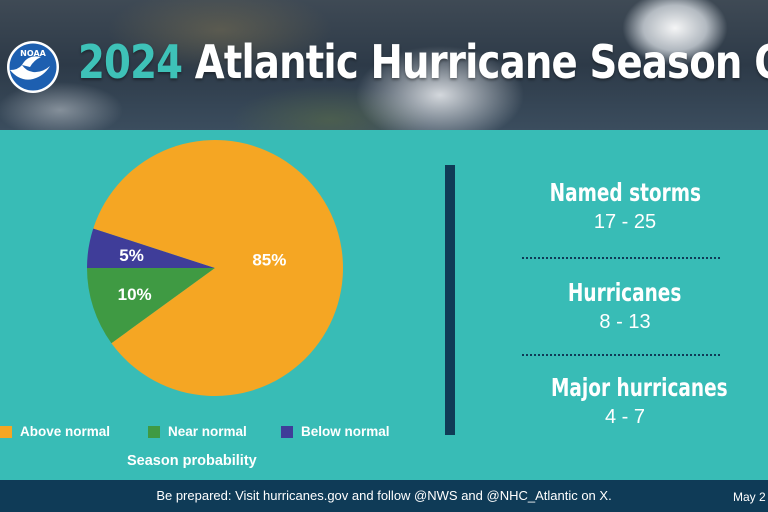 This screenshot has width=768, height=512. I want to click on pie-legend: Above normal Near normal Below normal, so click(220, 432).